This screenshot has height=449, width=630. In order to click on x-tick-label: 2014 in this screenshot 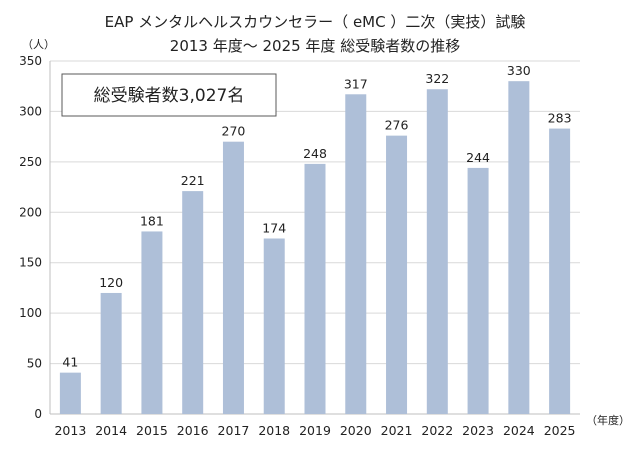, I will do `click(111, 430)`.